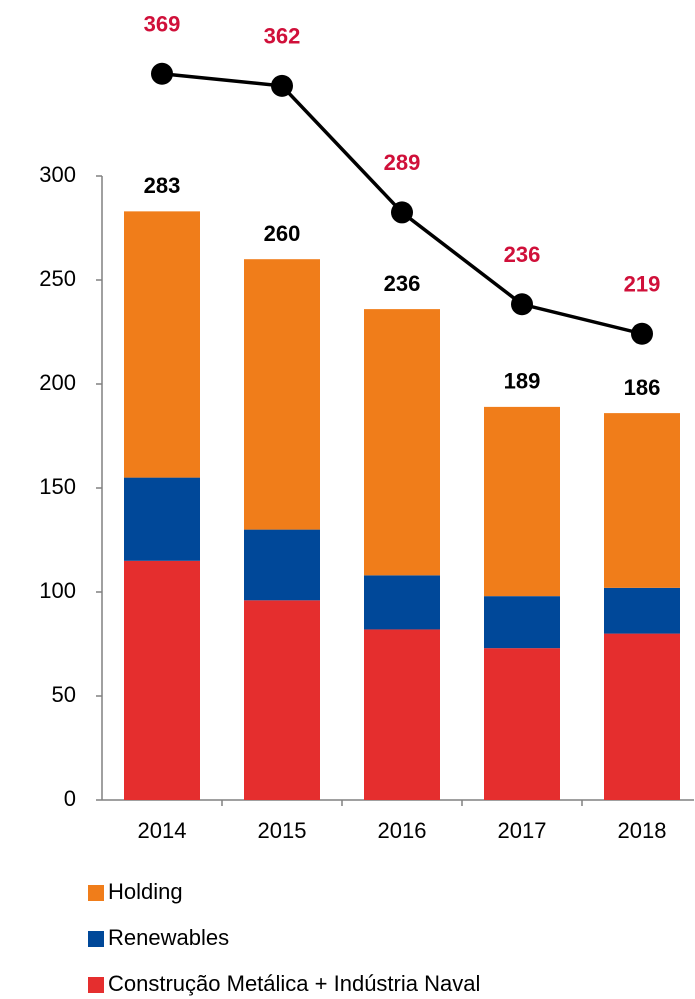 This screenshot has height=999, width=695. Describe the element at coordinates (282, 36) in the screenshot. I see `line-label: 362` at that location.